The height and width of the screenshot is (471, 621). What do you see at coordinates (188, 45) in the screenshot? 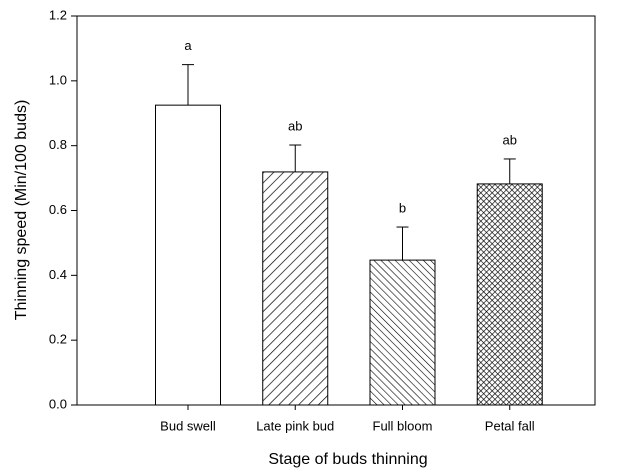
I see `significance-letter: a` at bounding box center [188, 45].